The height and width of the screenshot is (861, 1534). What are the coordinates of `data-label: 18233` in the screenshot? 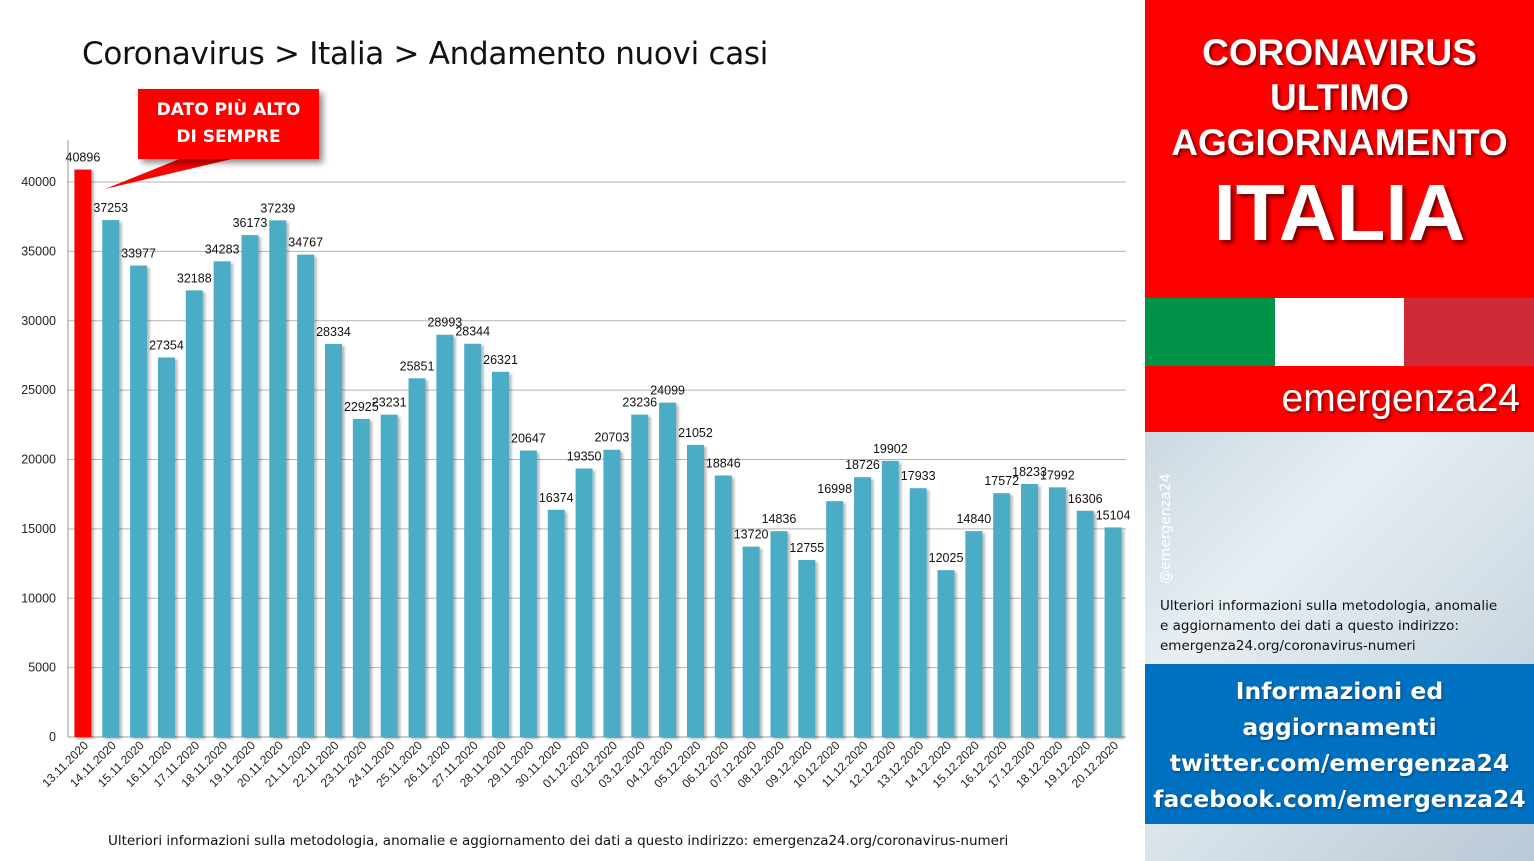 It's located at (1029, 472).